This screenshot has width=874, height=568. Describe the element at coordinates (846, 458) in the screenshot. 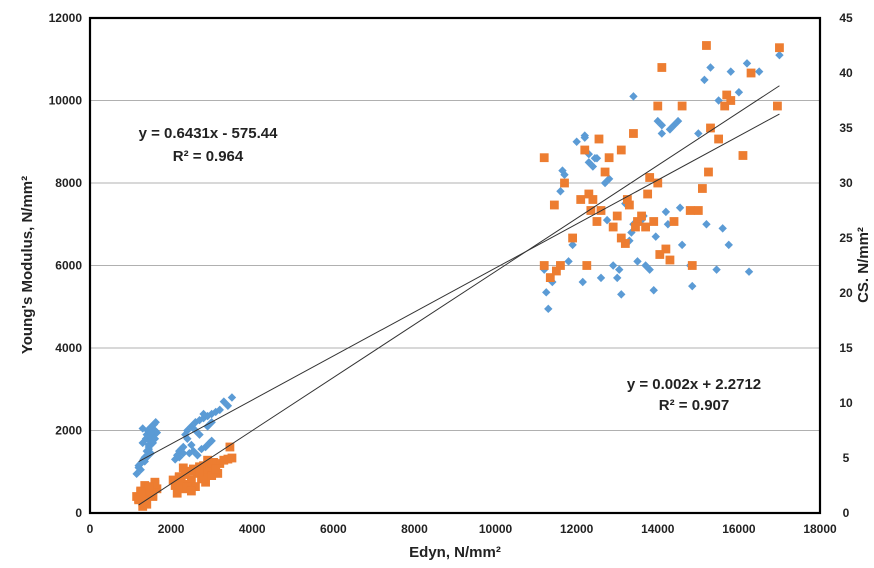

I see `y2-tick-label: 5` at that location.